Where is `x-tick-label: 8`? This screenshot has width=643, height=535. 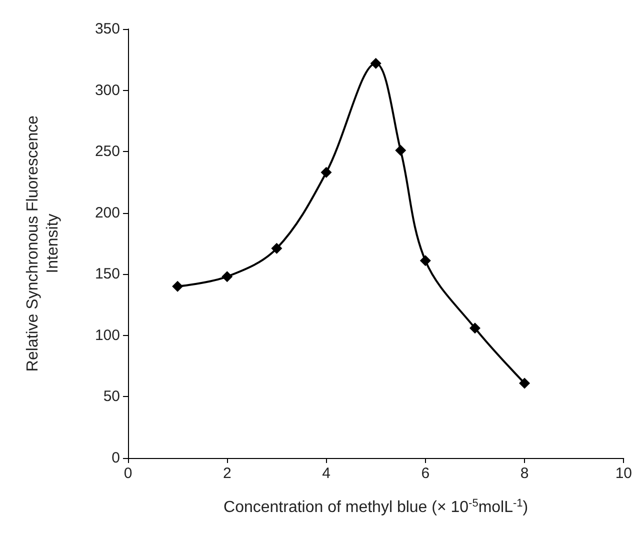
x-tick-label: 8 is located at coordinates (524, 473).